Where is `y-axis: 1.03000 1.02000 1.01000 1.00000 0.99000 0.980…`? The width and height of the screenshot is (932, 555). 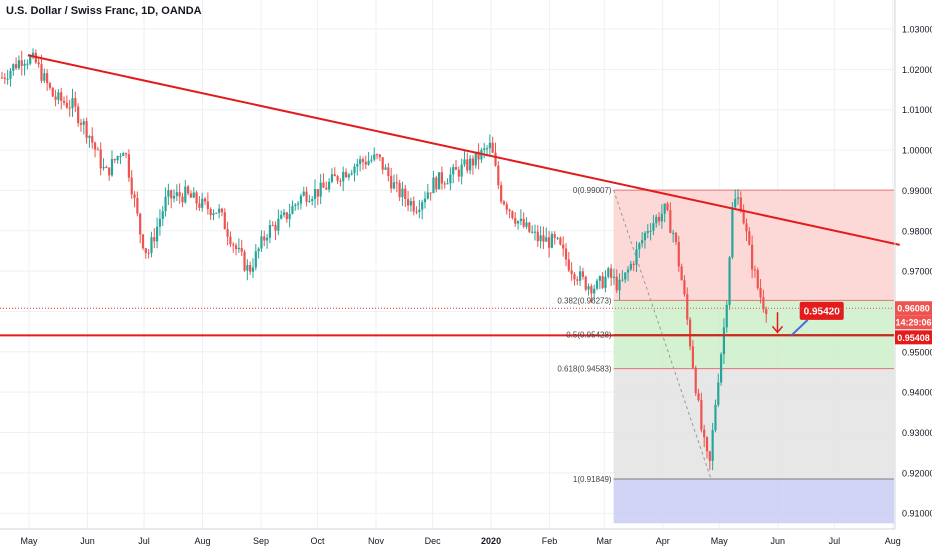 y-axis: 1.03000 1.02000 1.01000 1.00000 0.99000 0.980… is located at coordinates (913, 264).